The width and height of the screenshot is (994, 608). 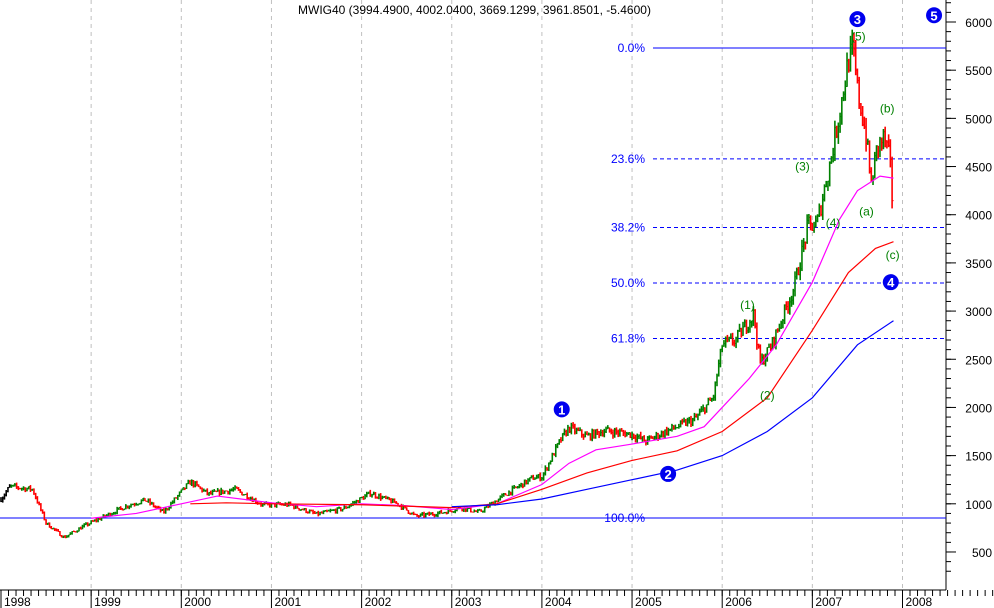 What do you see at coordinates (978, 505) in the screenshot?
I see `y-tick-label: 1000` at bounding box center [978, 505].